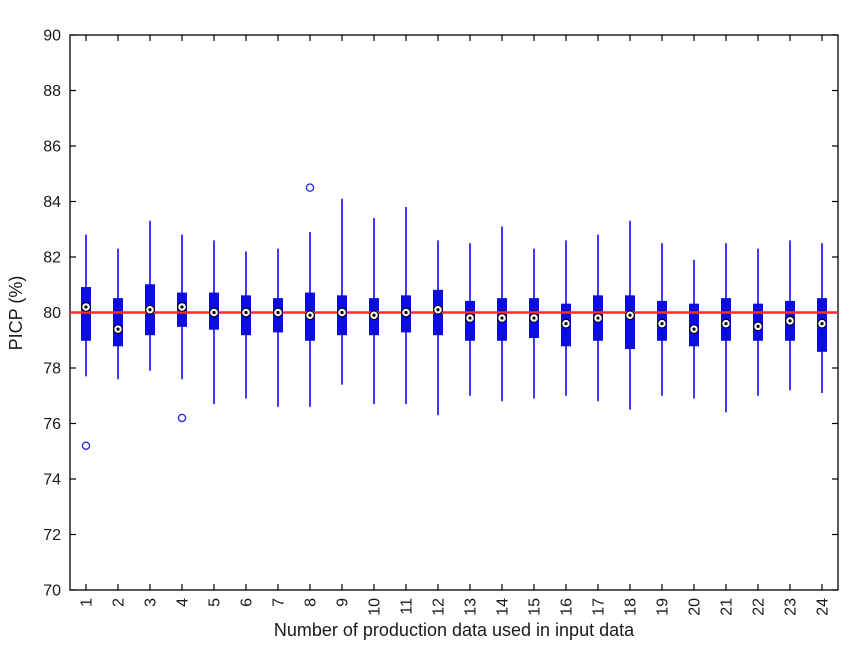 The height and width of the screenshot is (658, 851). Describe the element at coordinates (52, 535) in the screenshot. I see `y-tick-label: 72` at that location.